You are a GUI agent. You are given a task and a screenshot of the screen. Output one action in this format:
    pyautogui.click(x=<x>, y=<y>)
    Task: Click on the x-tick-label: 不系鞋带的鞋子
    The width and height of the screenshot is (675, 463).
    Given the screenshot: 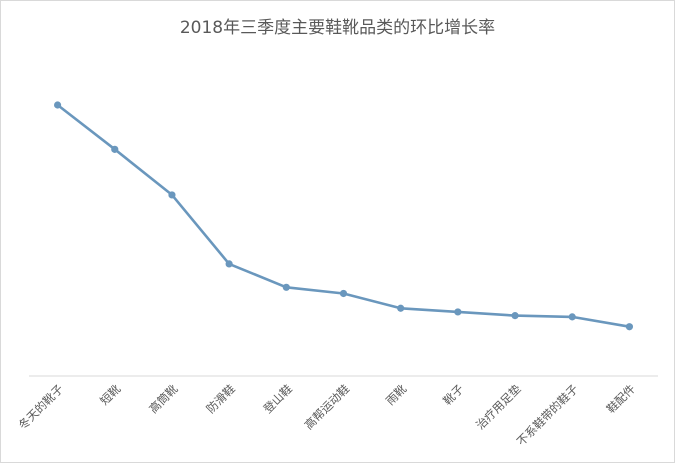 What is the action you would take?
    pyautogui.click(x=547, y=415)
    